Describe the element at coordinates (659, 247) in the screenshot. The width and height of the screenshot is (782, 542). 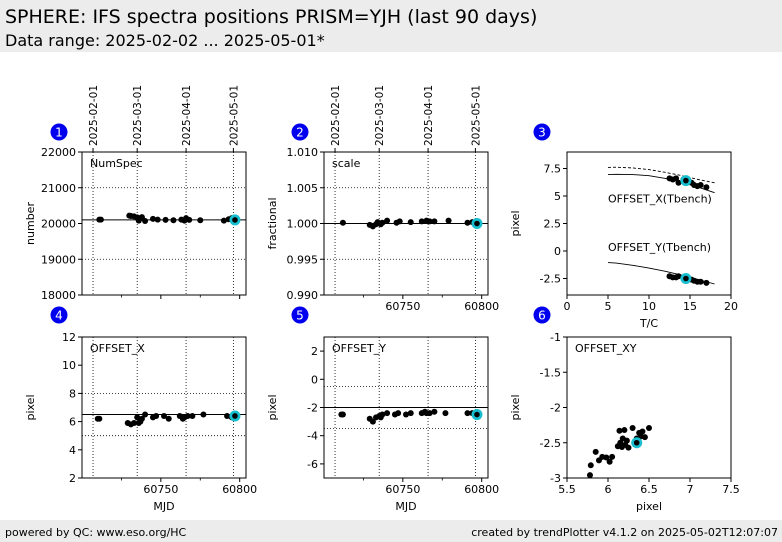
I see `annotation-offset-y: OFFSET_Y(Tbench)` at that location.